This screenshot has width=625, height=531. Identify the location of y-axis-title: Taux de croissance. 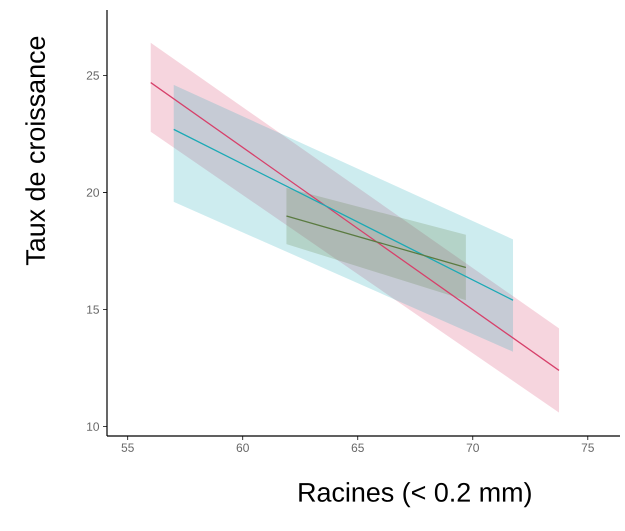
(35, 151).